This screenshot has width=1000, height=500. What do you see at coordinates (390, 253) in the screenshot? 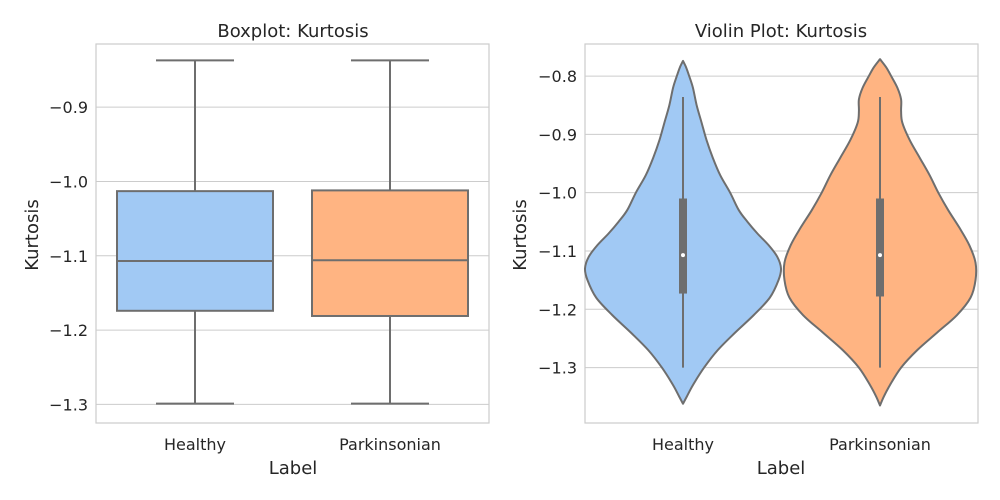
I see `box-parkinsonian` at bounding box center [390, 253].